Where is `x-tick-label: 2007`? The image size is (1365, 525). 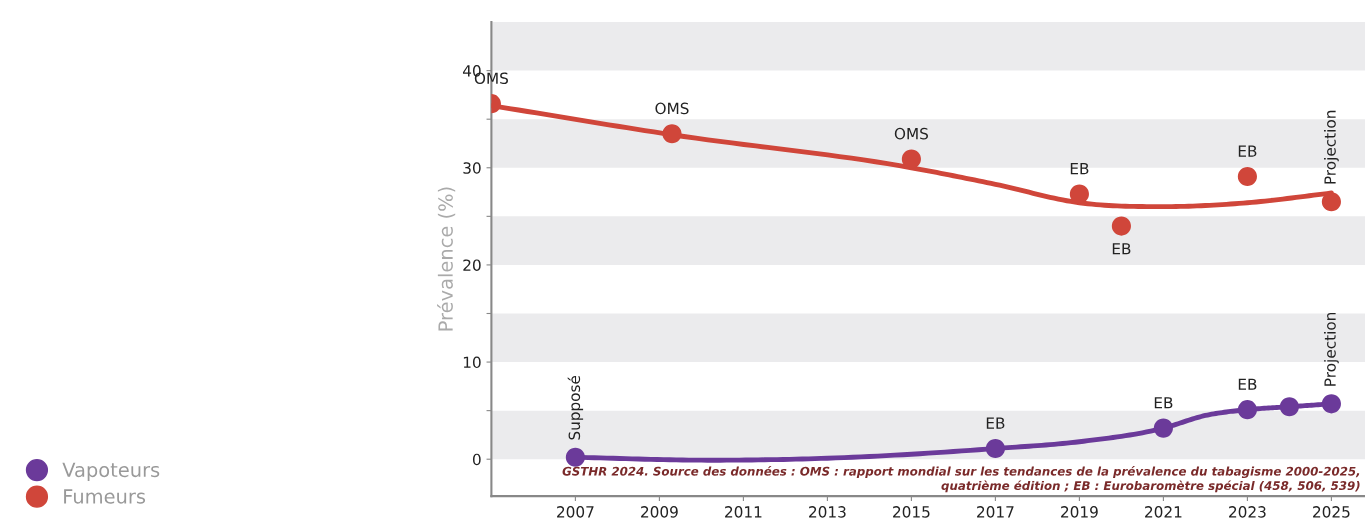
x-tick-label: 2007 is located at coordinates (575, 512).